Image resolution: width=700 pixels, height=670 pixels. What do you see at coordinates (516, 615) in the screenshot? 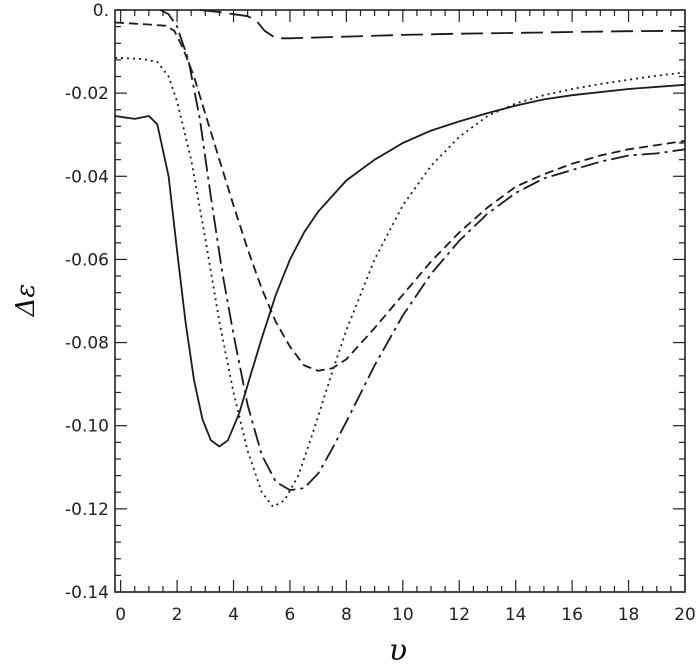
I see `x-tick-label: 14` at bounding box center [516, 615].